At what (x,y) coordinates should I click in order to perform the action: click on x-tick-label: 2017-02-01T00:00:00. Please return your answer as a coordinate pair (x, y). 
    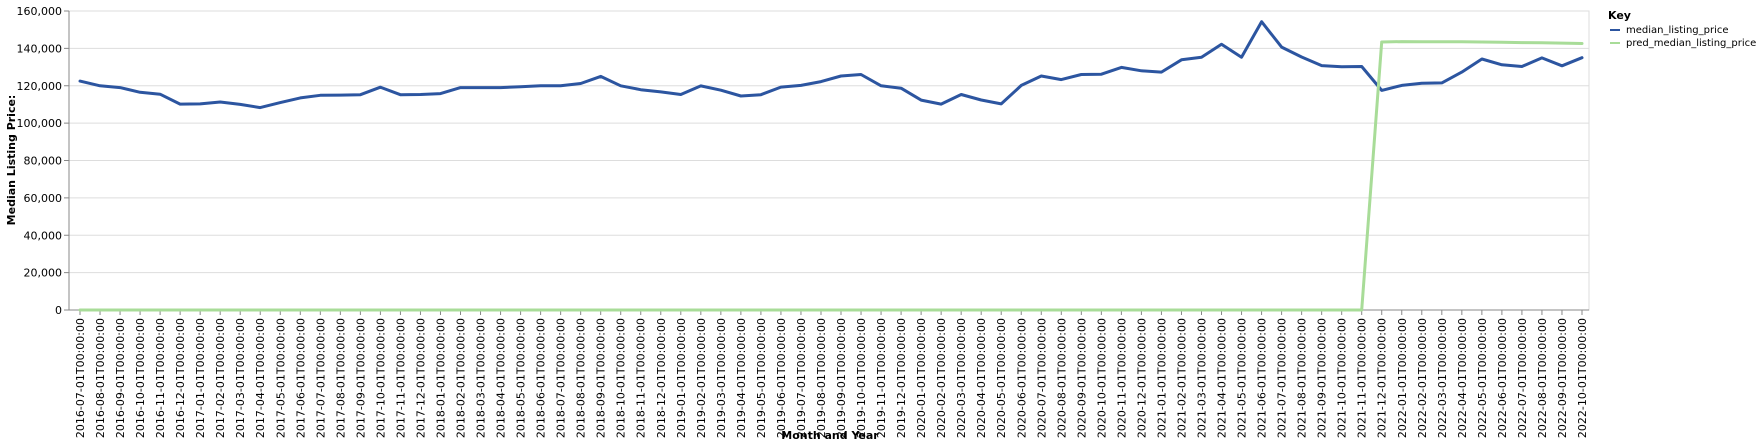
    Looking at the image, I should click on (220, 378).